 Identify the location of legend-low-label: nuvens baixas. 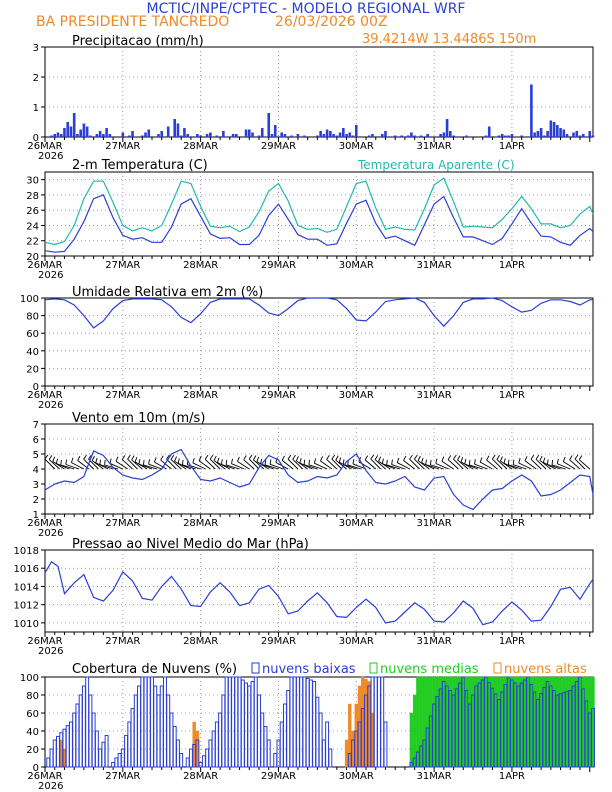
(309, 669).